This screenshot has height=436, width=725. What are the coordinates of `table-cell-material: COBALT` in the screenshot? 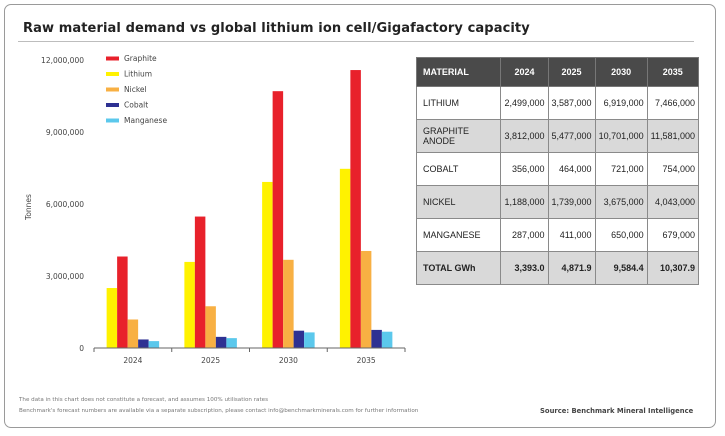 It's located at (458, 169).